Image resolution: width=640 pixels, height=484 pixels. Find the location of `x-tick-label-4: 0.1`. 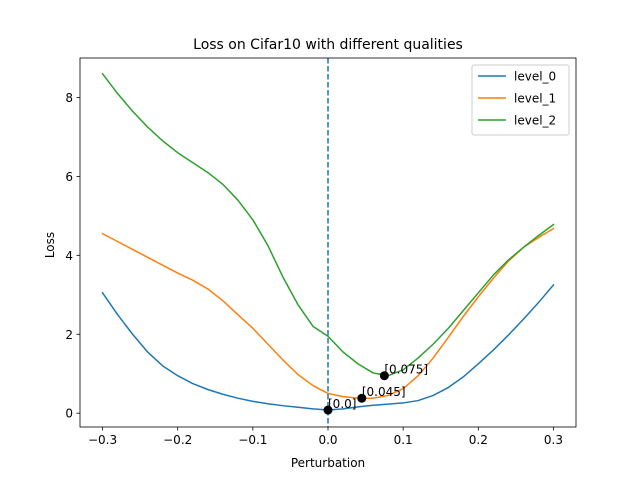

x-tick-label-4: 0.1 is located at coordinates (403, 440).